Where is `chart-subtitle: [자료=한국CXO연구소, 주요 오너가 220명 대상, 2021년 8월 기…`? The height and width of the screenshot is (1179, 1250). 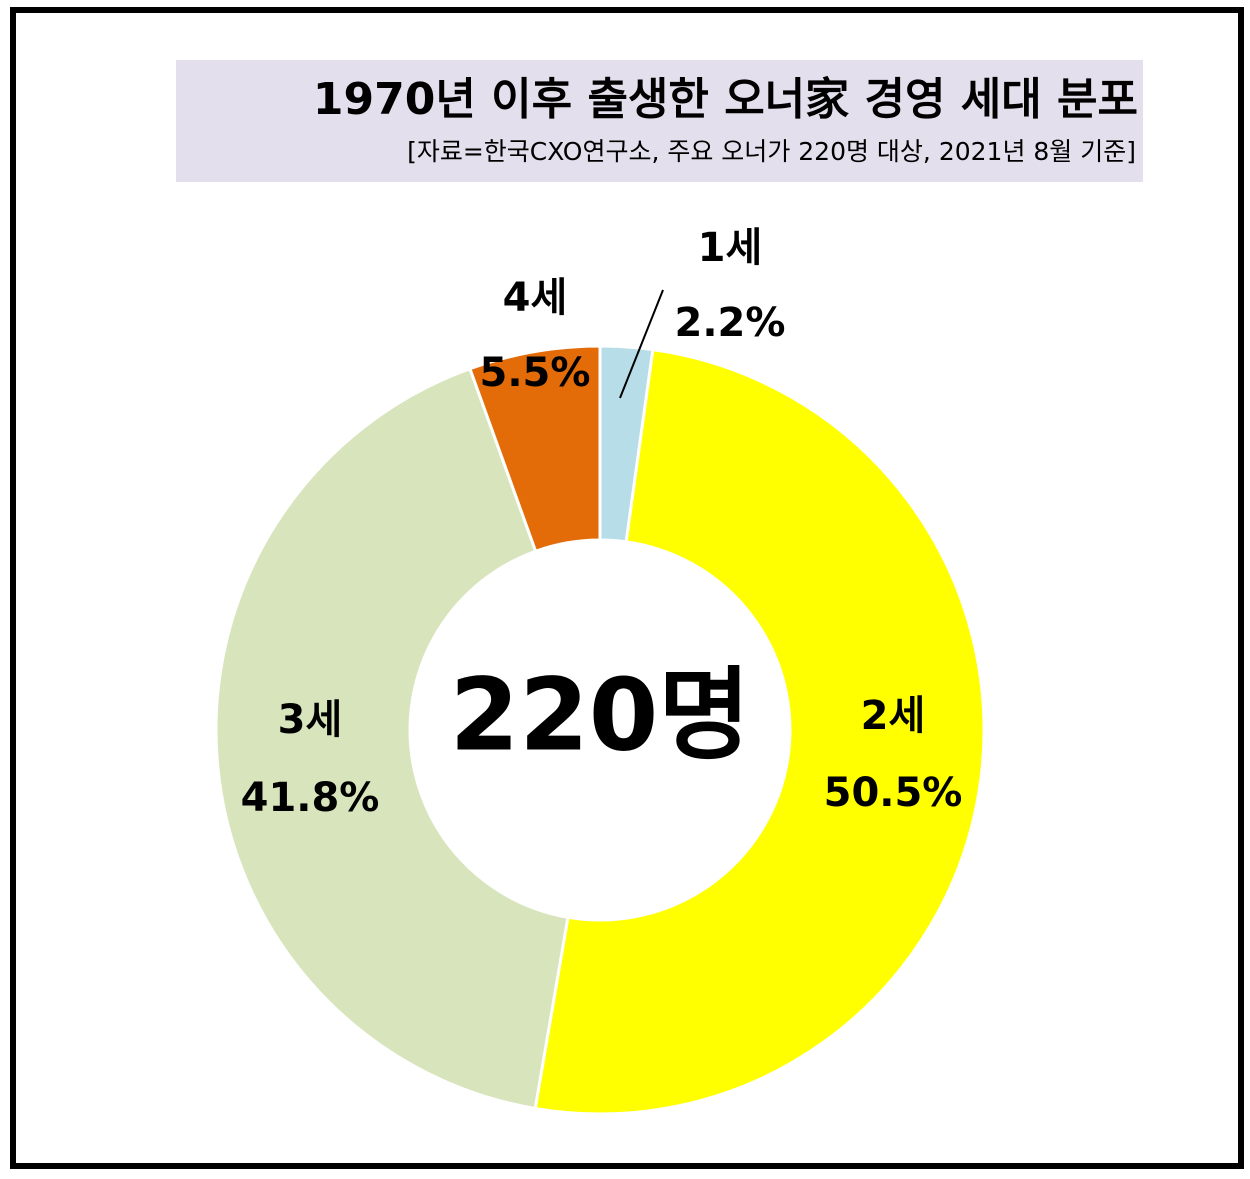 chart-subtitle: [자료=한국CXO연구소, 주요 오너가 220명 대상, 2021년 8월 기… is located at coordinates (771, 151).